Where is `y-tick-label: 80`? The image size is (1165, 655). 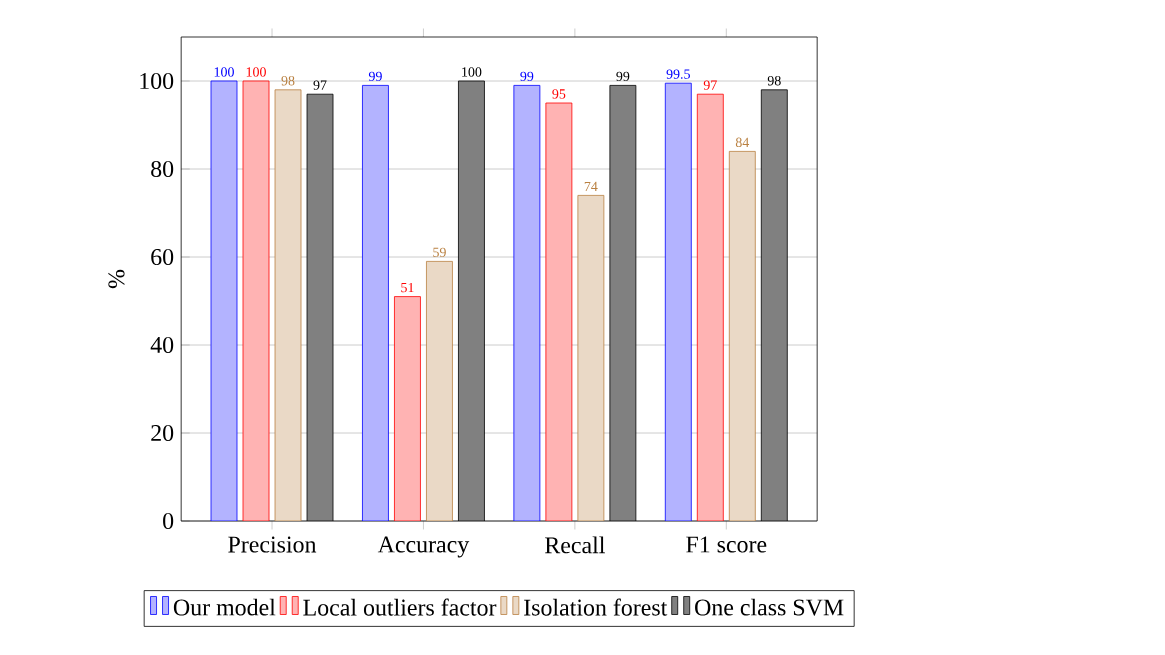
y-tick-label: 80 is located at coordinates (162, 169).